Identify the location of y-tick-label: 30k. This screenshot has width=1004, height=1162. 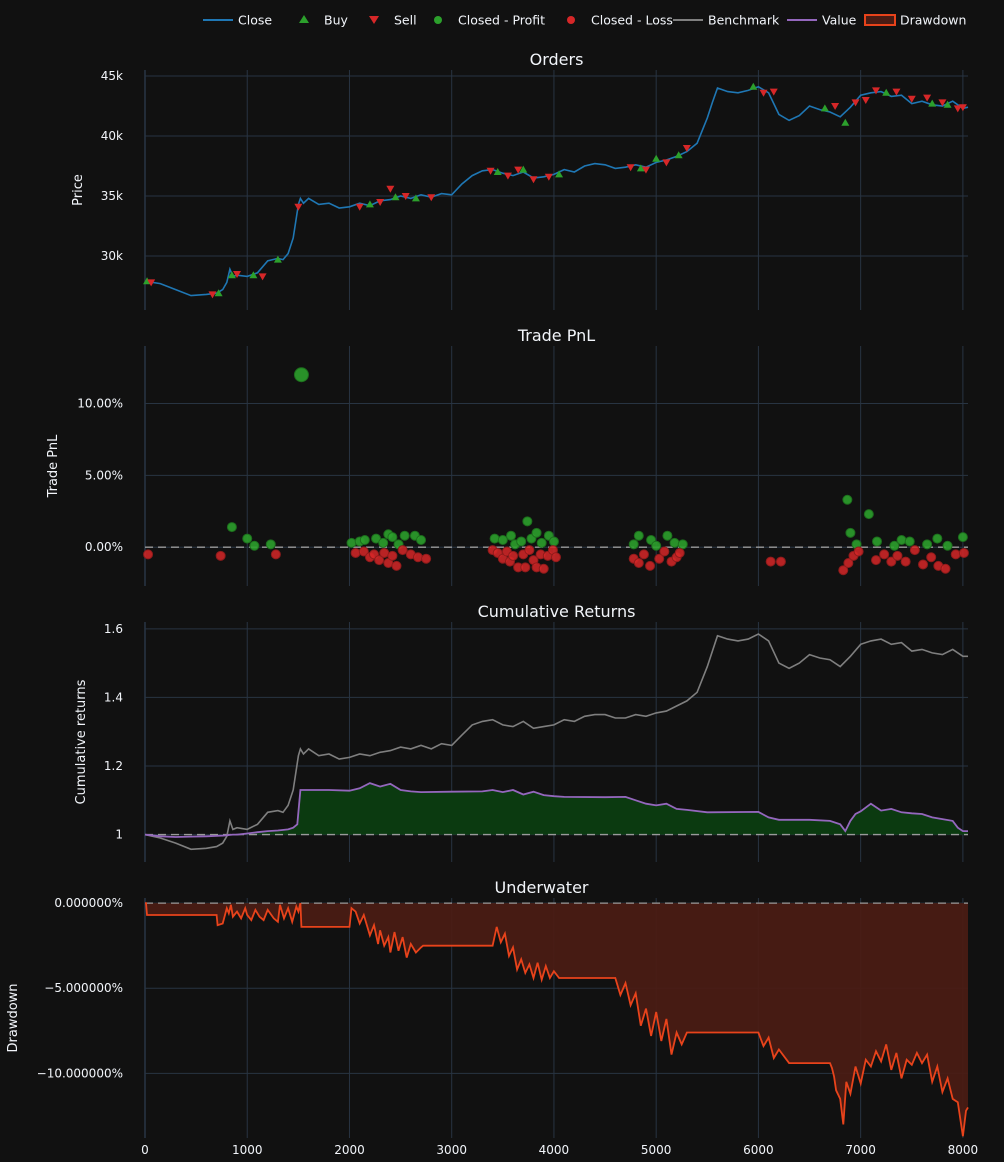
(112, 256).